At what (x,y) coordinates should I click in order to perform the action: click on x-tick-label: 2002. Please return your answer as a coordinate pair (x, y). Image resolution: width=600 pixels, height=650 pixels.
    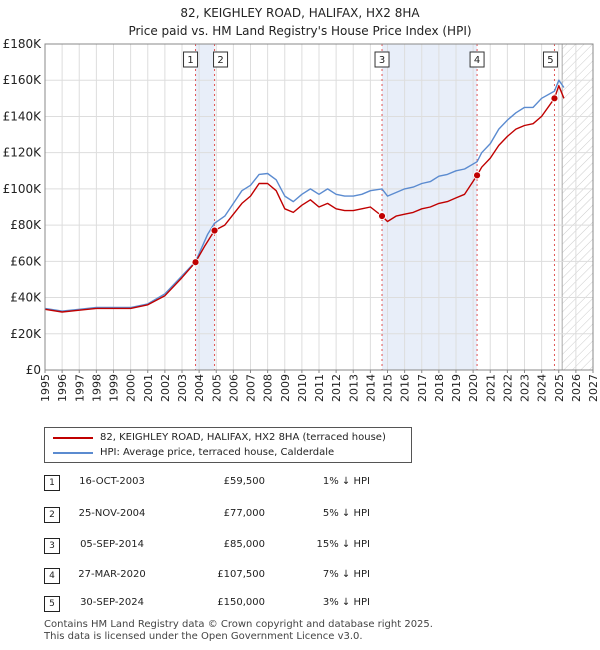
    Looking at the image, I should click on (165, 388).